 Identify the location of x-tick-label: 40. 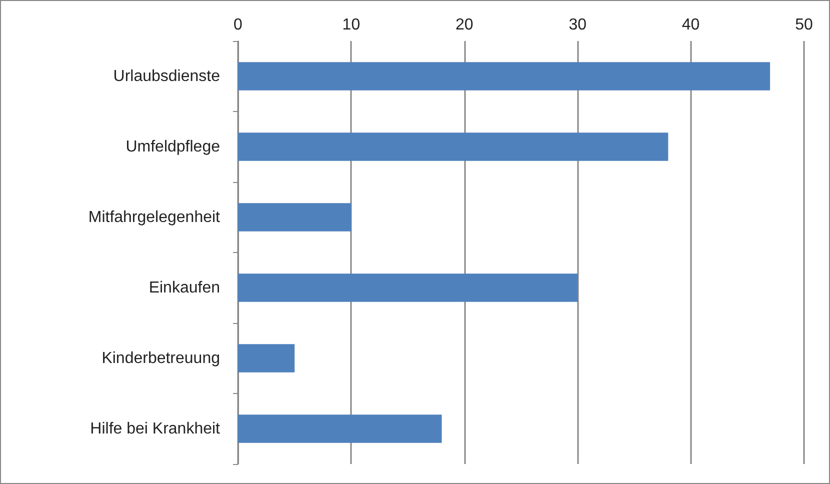
(691, 25).